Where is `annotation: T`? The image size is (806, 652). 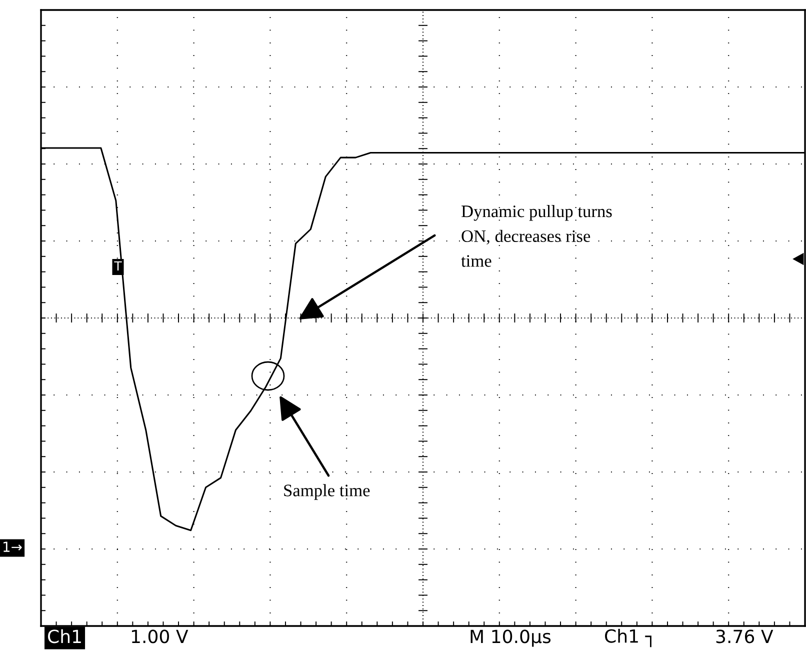 annotation: T is located at coordinates (118, 265).